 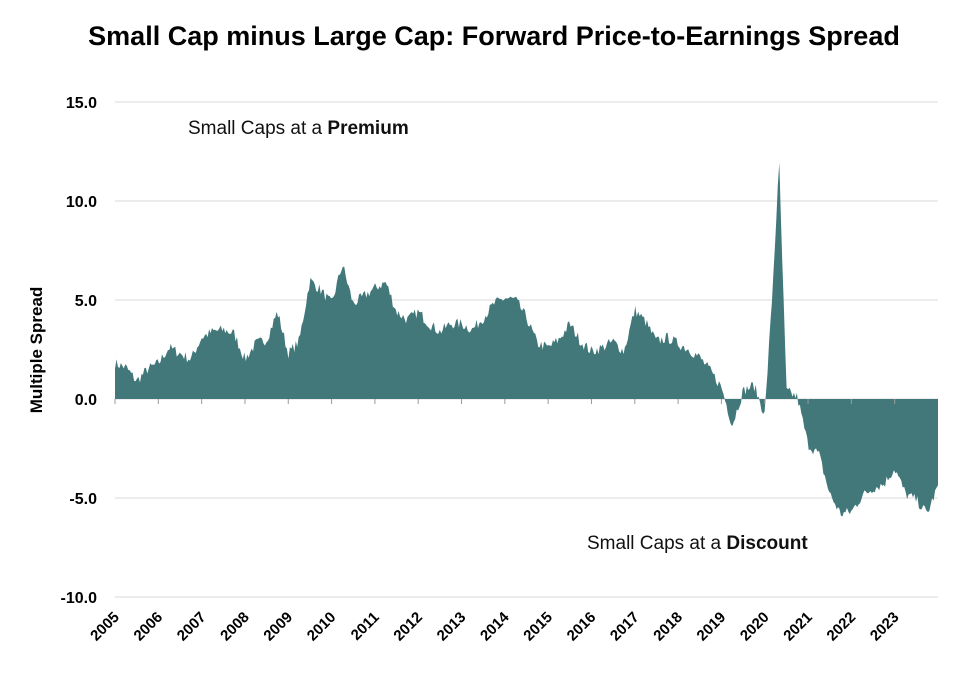 What do you see at coordinates (257, 128) in the screenshot?
I see `premium-annotation-prefix: Small Caps at a` at bounding box center [257, 128].